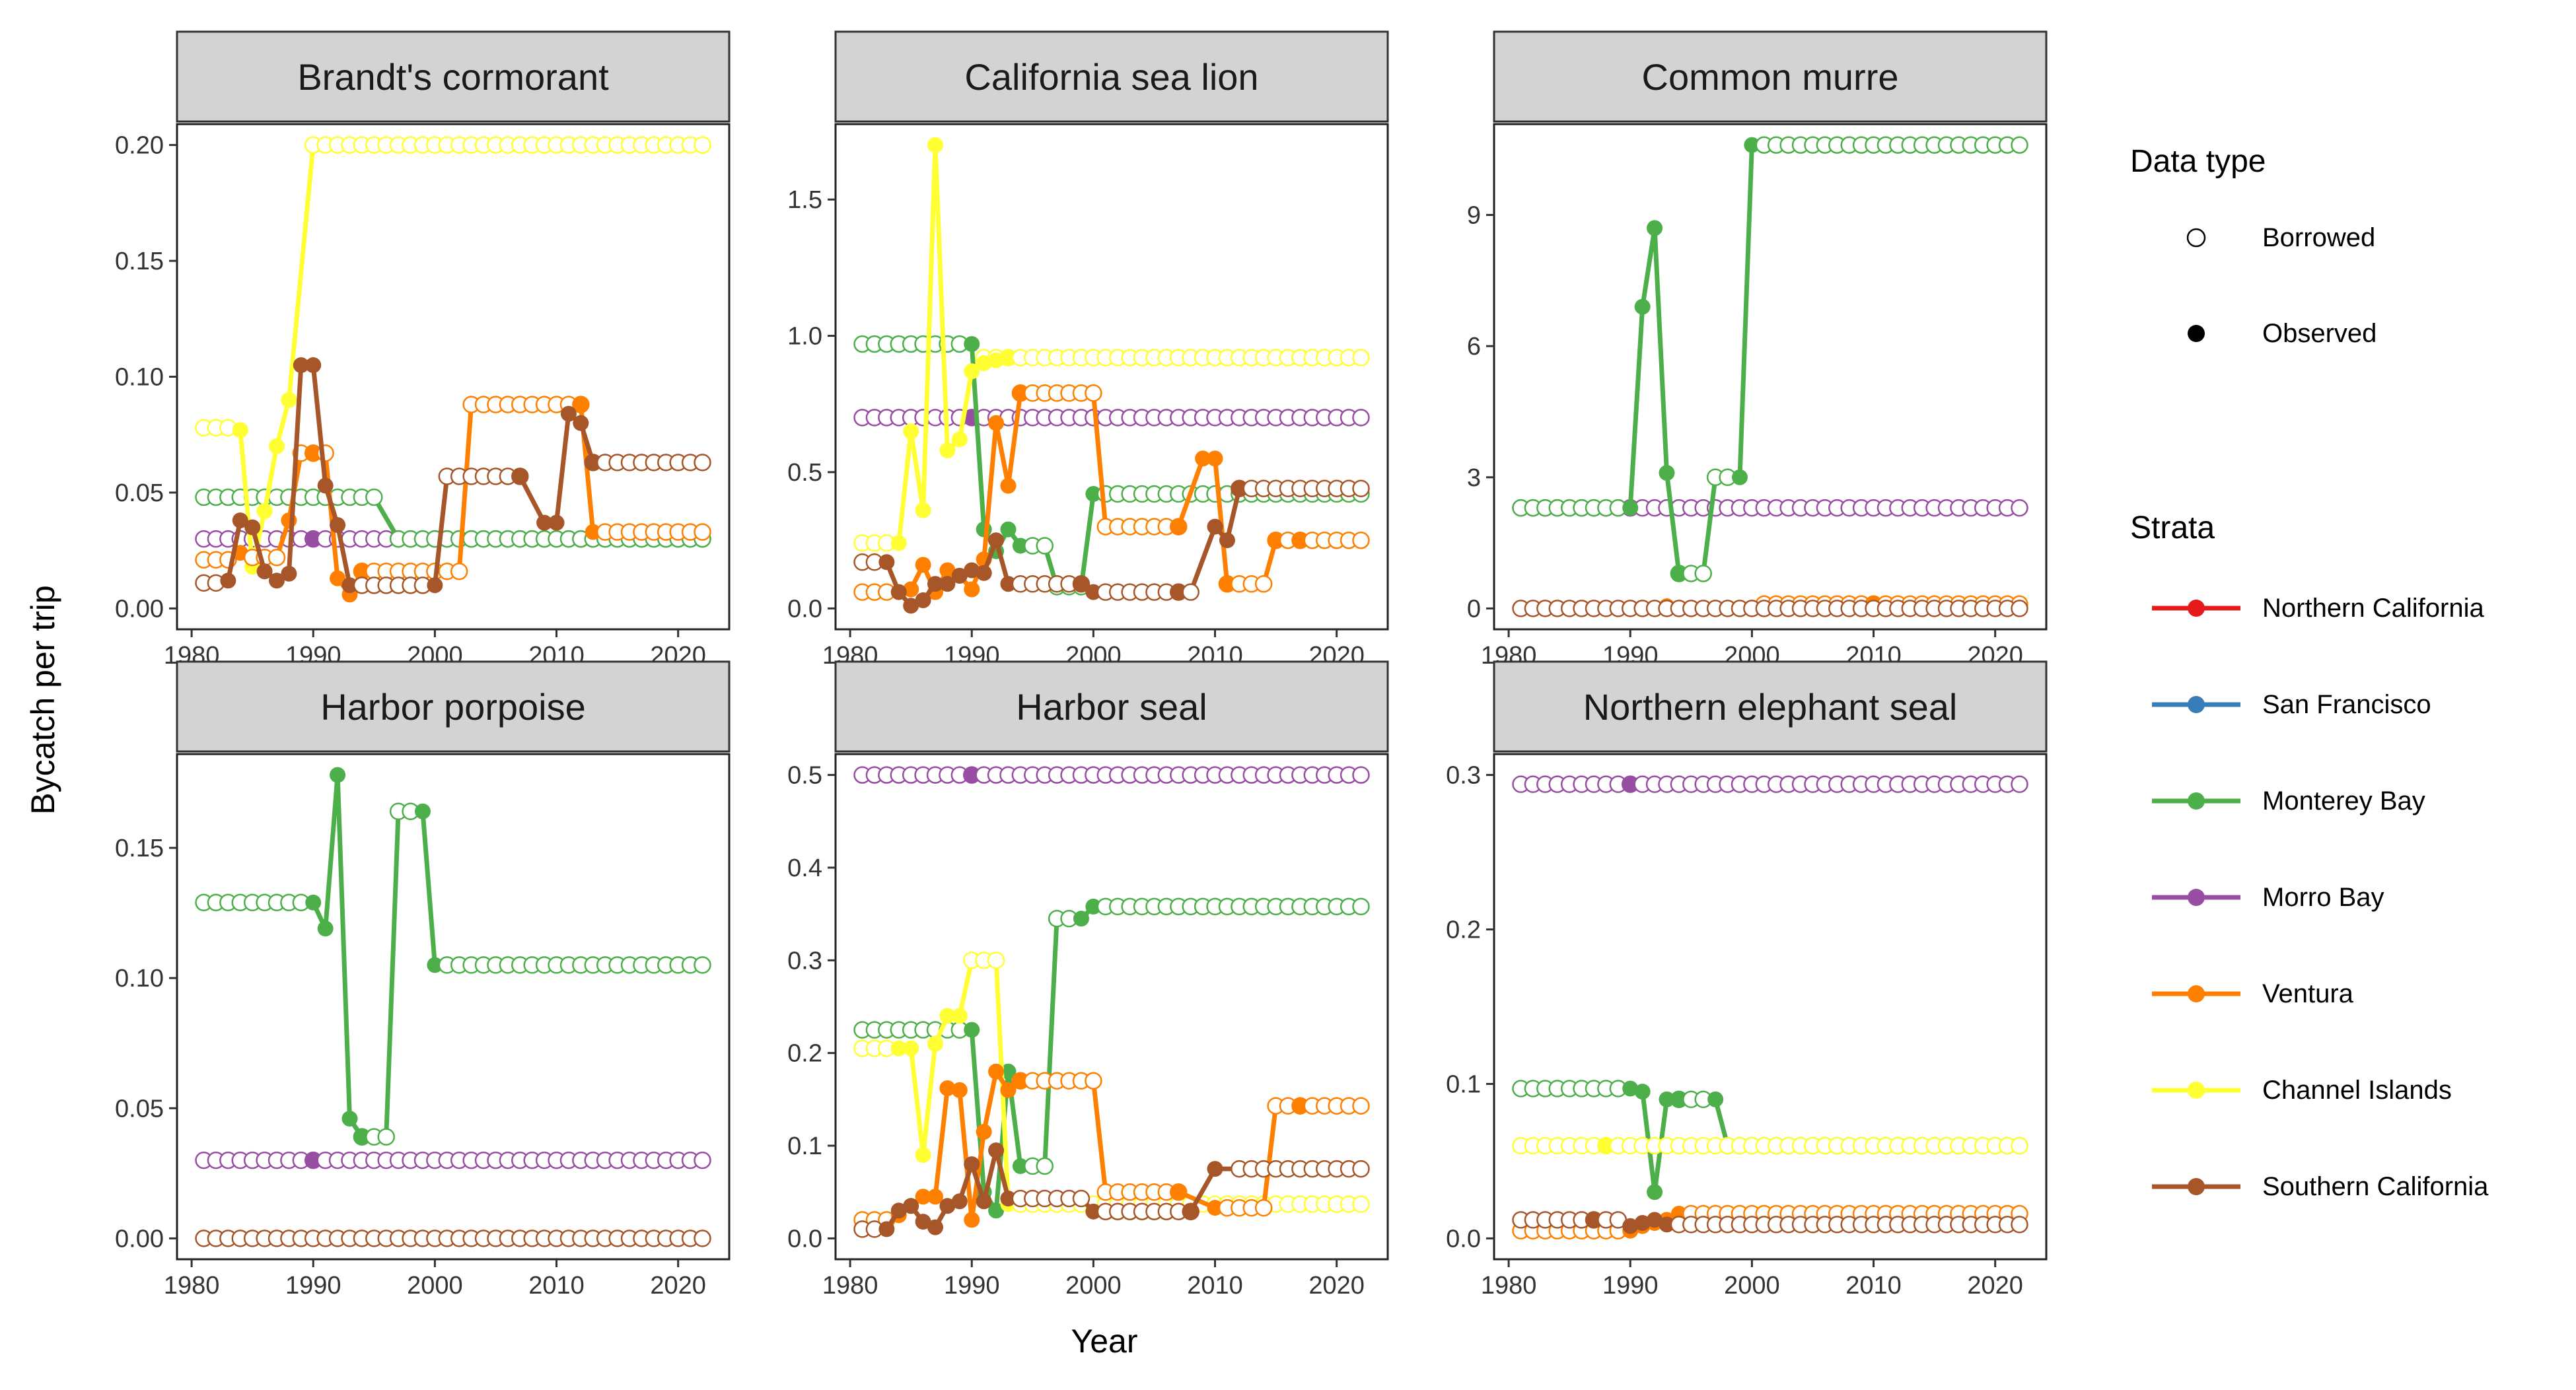 Image resolution: width=2576 pixels, height=1390 pixels. Describe the element at coordinates (556, 1286) in the screenshot. I see `x-tick-label: 2010` at that location.